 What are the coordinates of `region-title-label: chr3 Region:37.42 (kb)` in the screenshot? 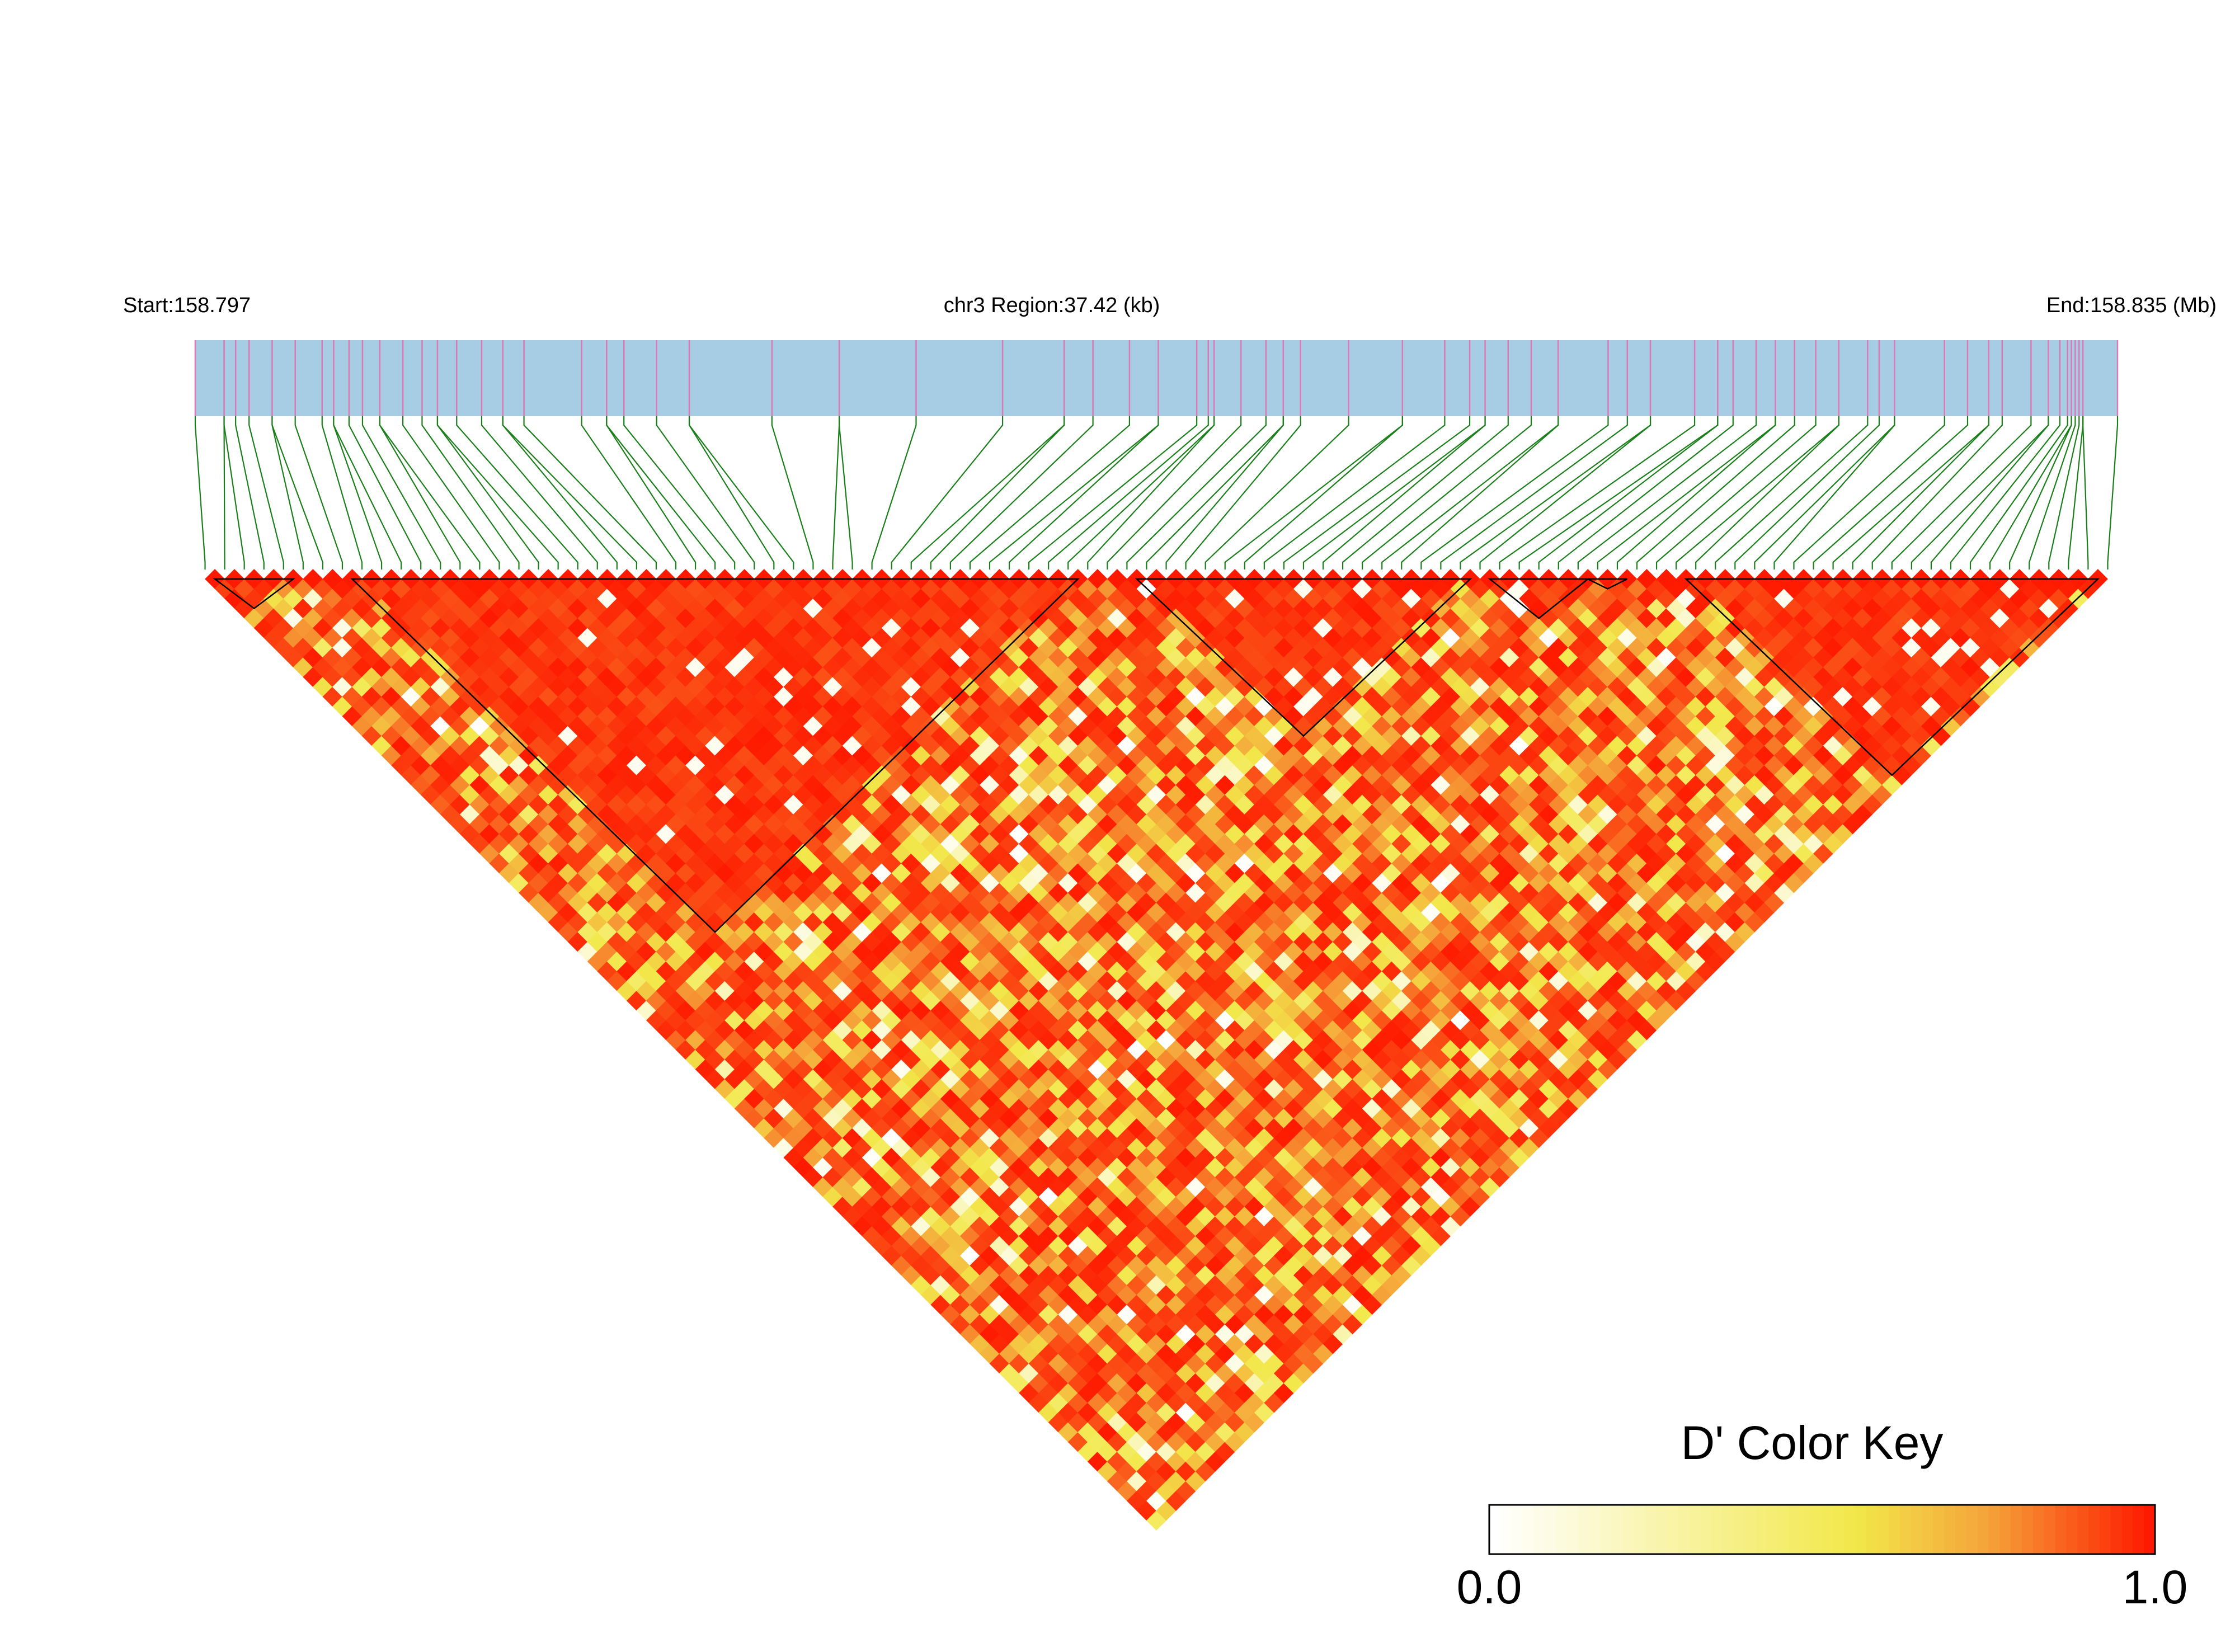 It's located at (1052, 306).